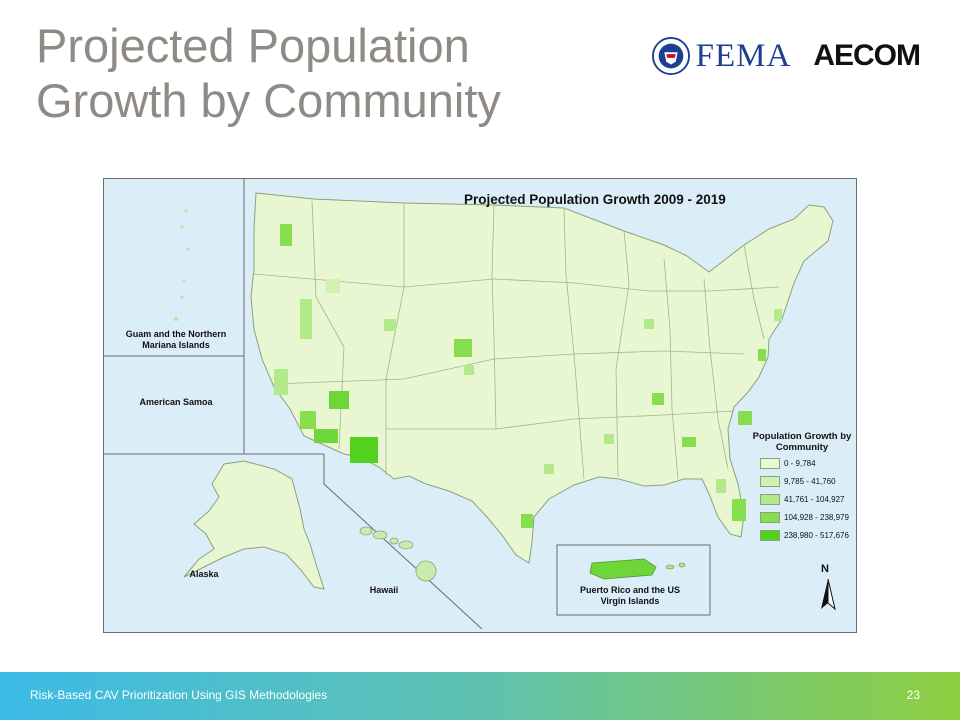 The height and width of the screenshot is (720, 960). Describe the element at coordinates (176, 339) in the screenshot. I see `guam-label: Guam and the Northern Mariana Islands` at that location.